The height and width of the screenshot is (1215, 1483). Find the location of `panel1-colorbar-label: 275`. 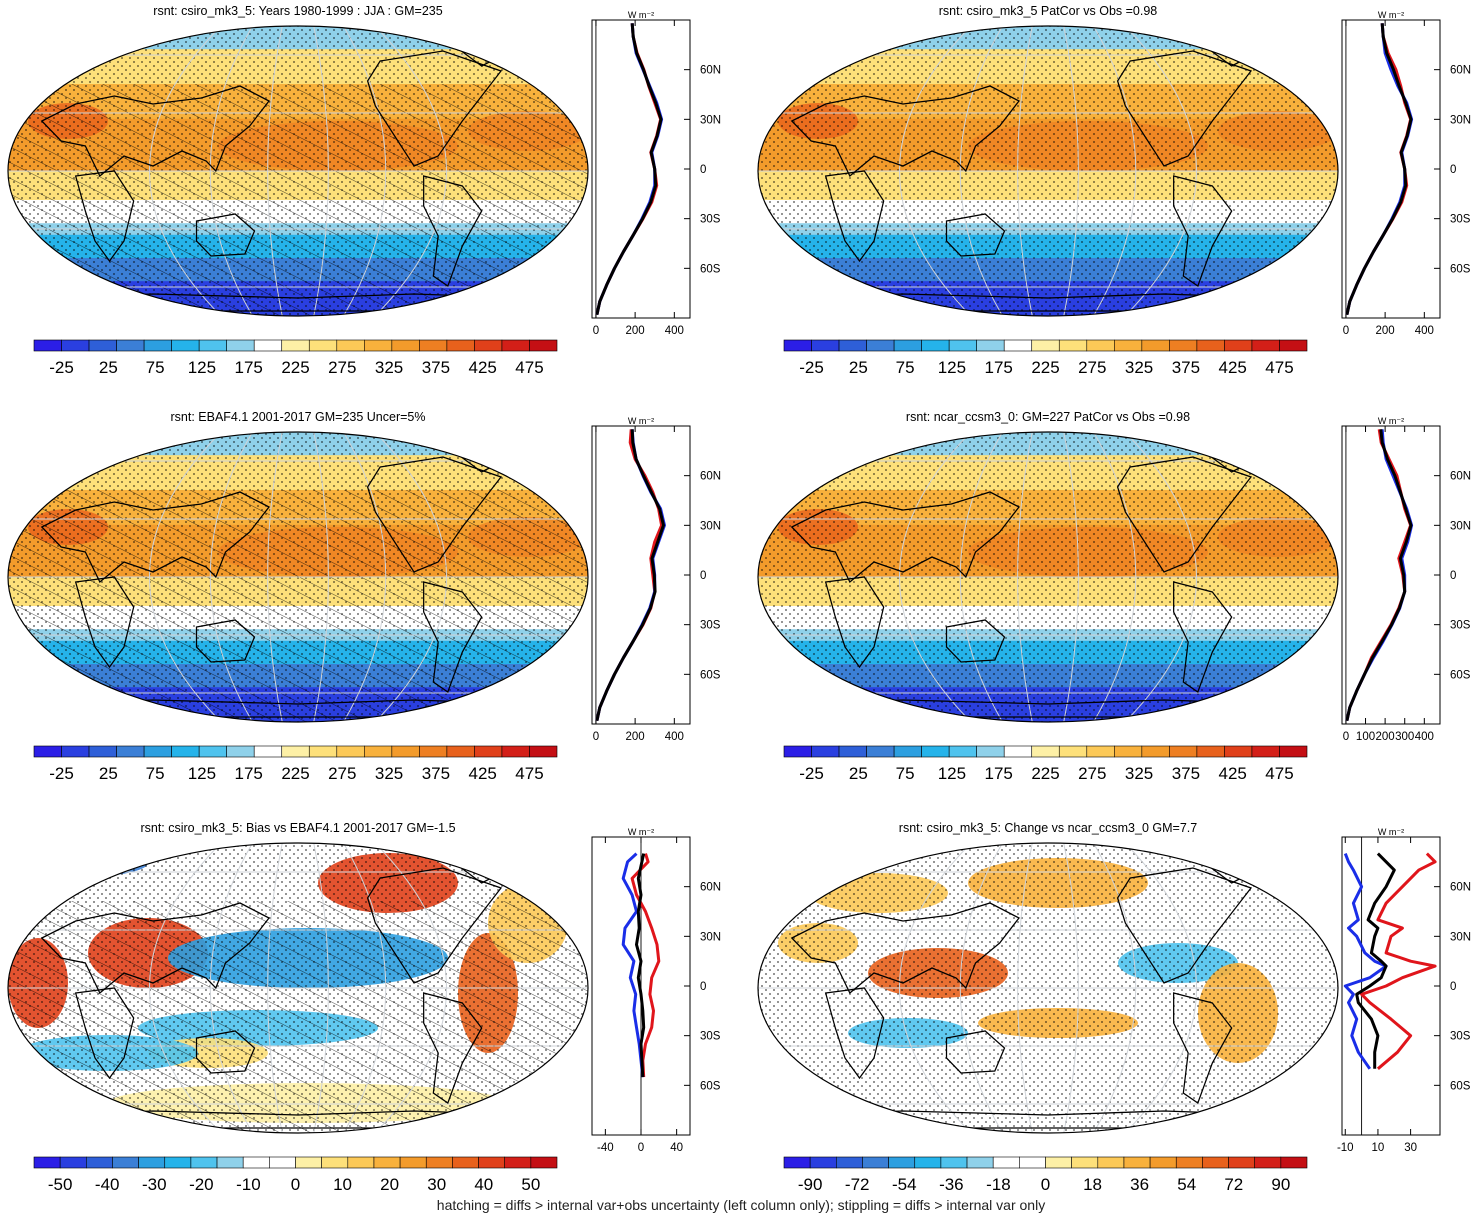

panel1-colorbar-label: 275 is located at coordinates (342, 367).